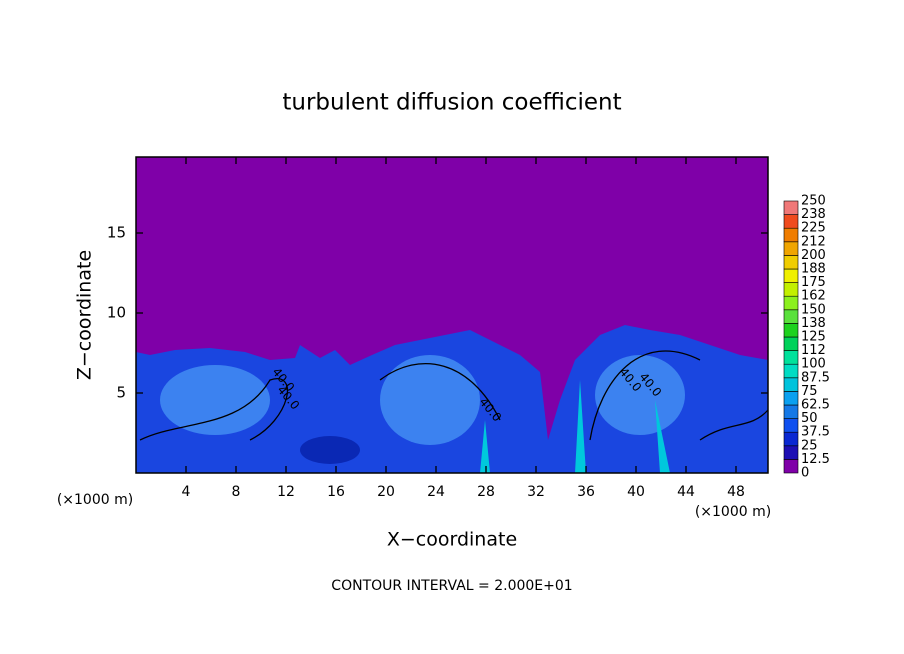 This screenshot has height=654, width=904. Describe the element at coordinates (116, 313) in the screenshot. I see `y-tick-label: 10` at that location.